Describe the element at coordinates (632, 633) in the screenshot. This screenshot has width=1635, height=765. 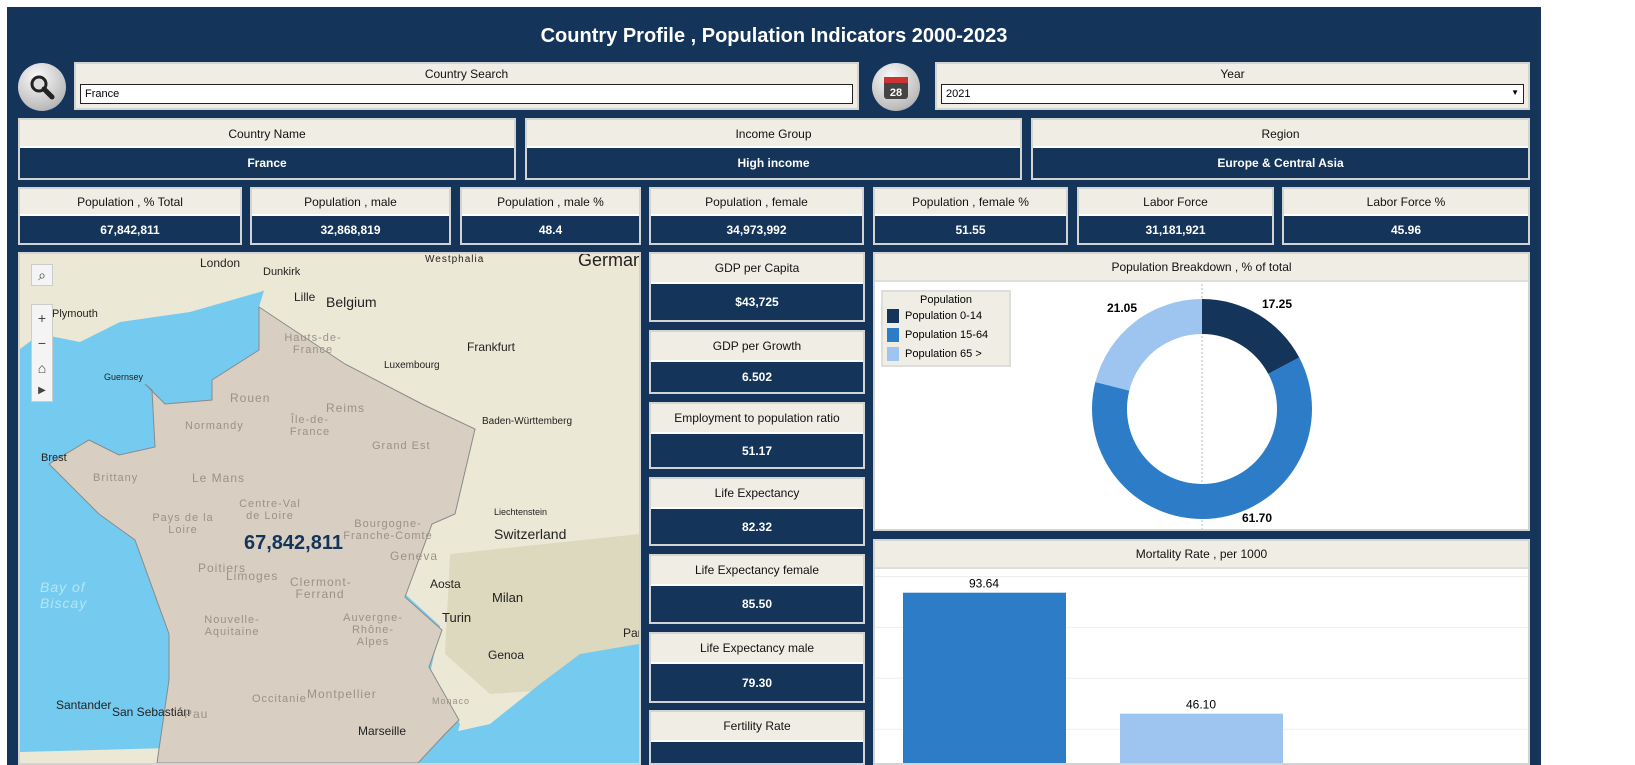
I see `map-label: Par` at that location.